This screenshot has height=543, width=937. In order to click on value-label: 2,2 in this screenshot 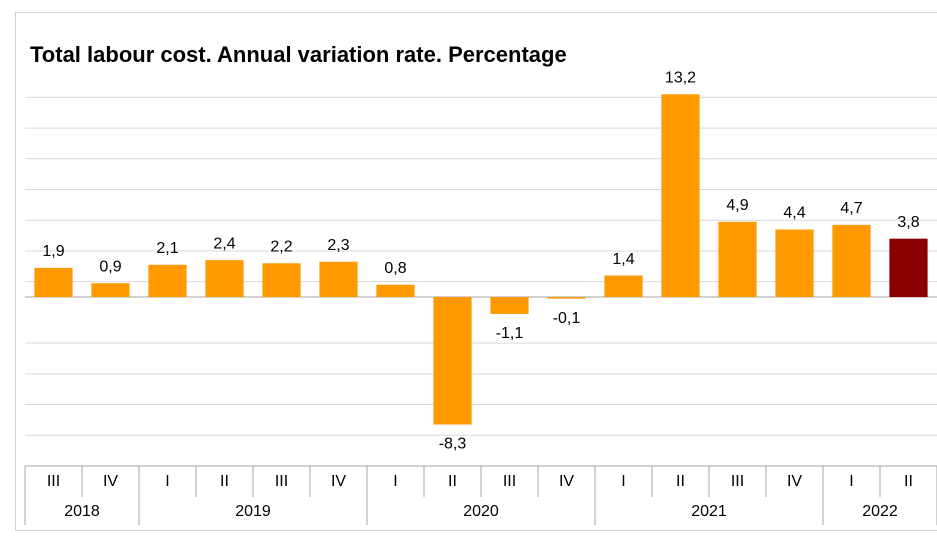, I will do `click(281, 246)`.